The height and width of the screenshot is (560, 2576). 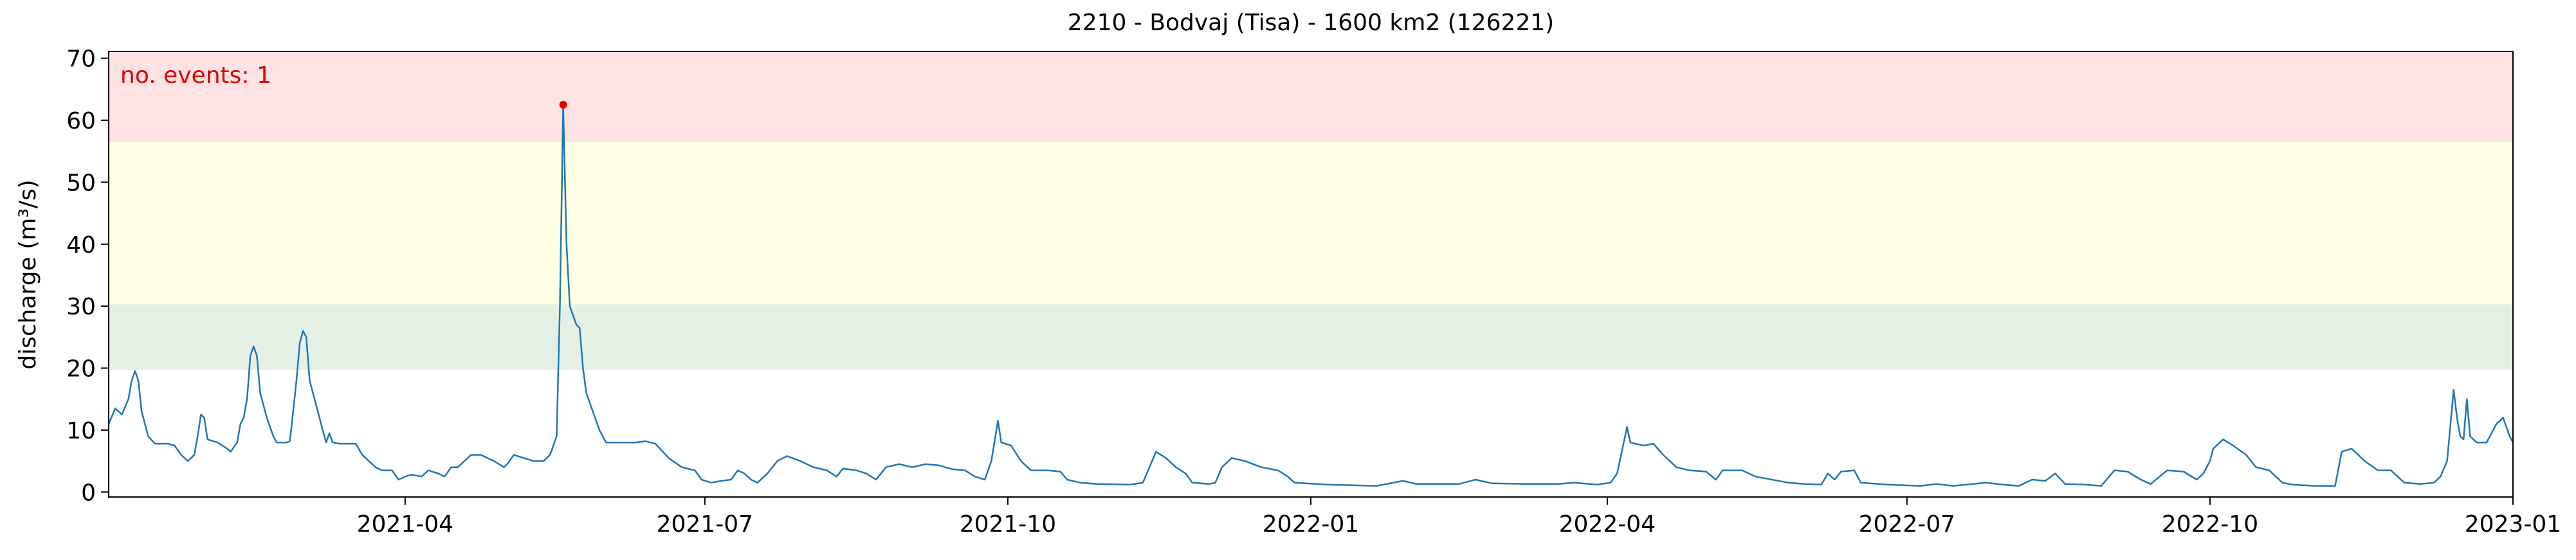 I want to click on x-tick-label: 2021-04, so click(x=405, y=524).